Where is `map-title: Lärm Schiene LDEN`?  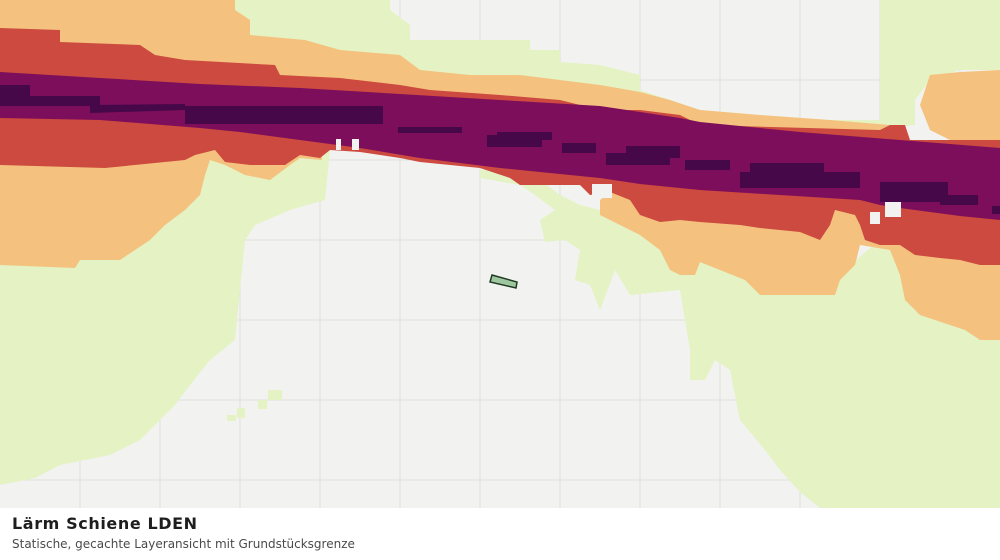 map-title: Lärm Schiene LDEN is located at coordinates (105, 523).